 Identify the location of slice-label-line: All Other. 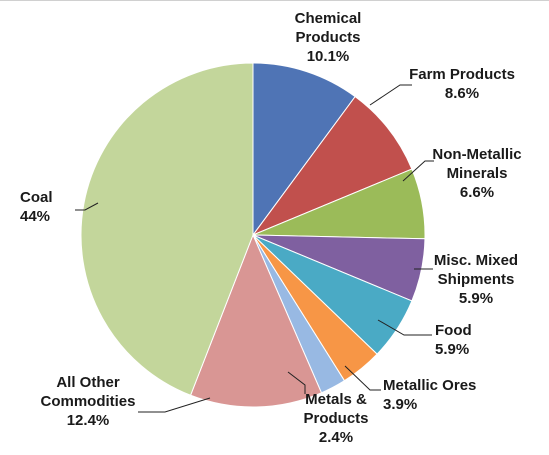
(88, 382).